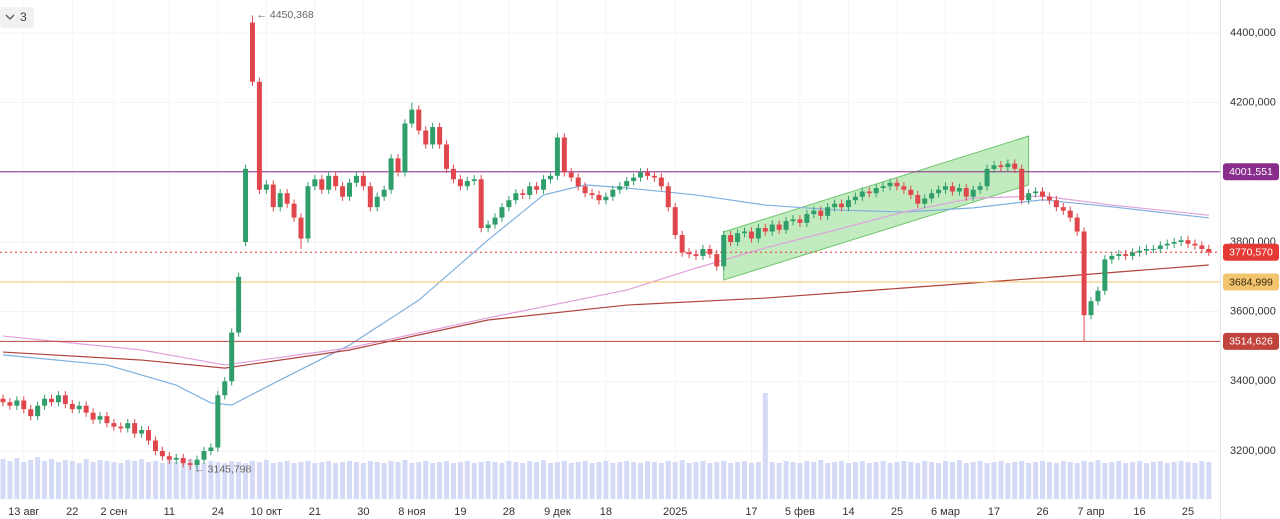  What do you see at coordinates (751, 512) in the screenshot?
I see `x-tick-label: 17` at bounding box center [751, 512].